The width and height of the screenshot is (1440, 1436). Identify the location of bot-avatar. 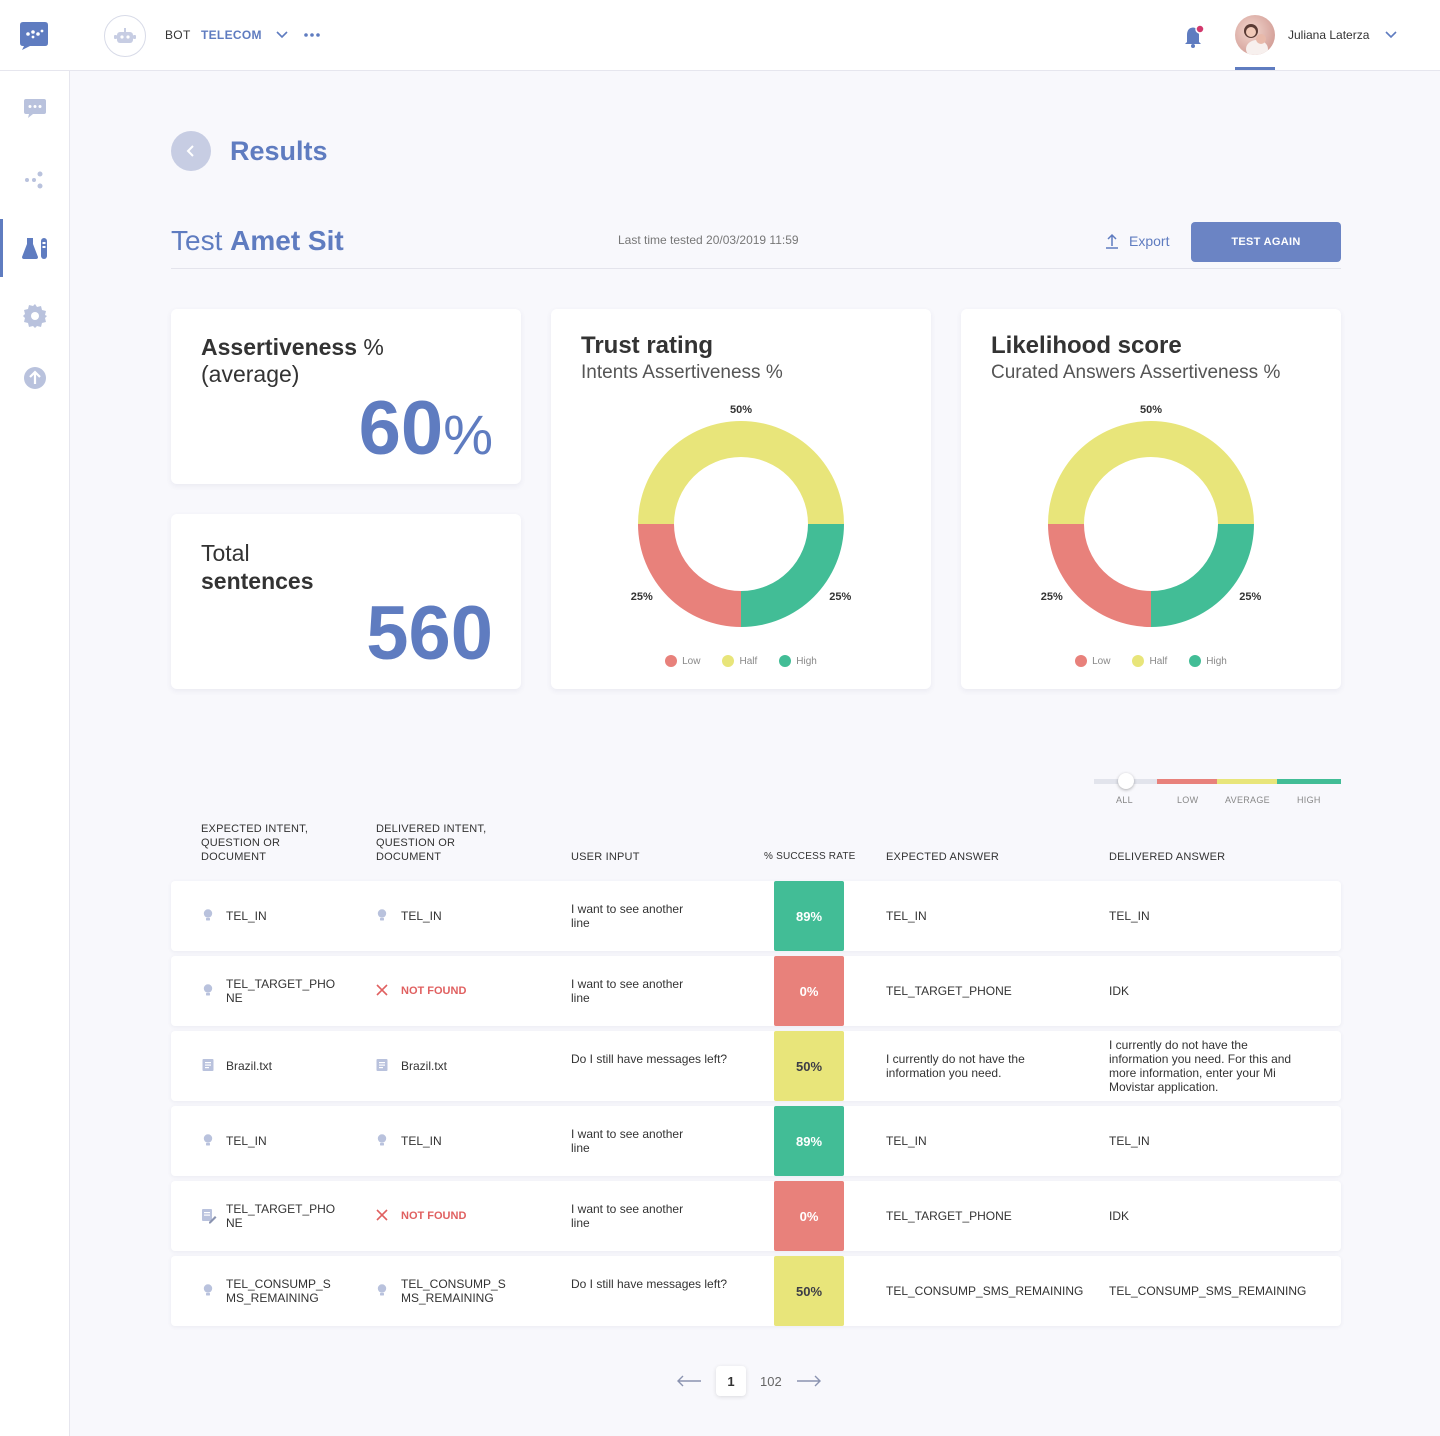
(125, 36).